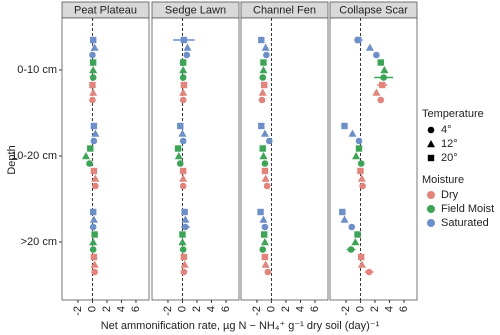  What do you see at coordinates (449, 144) in the screenshot?
I see `legend-label: 12°` at bounding box center [449, 144].